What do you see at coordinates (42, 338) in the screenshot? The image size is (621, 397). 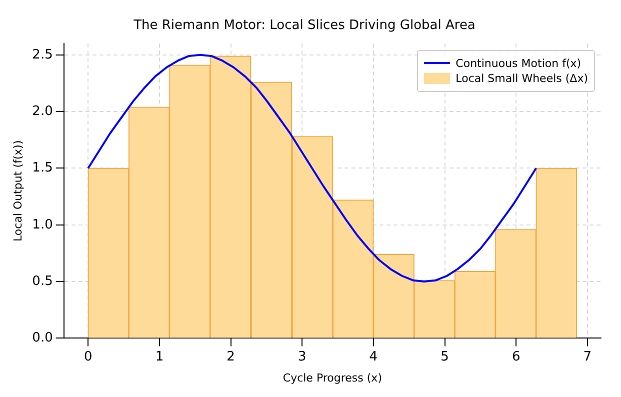 I see `y-tick-label: 0.0` at bounding box center [42, 338].